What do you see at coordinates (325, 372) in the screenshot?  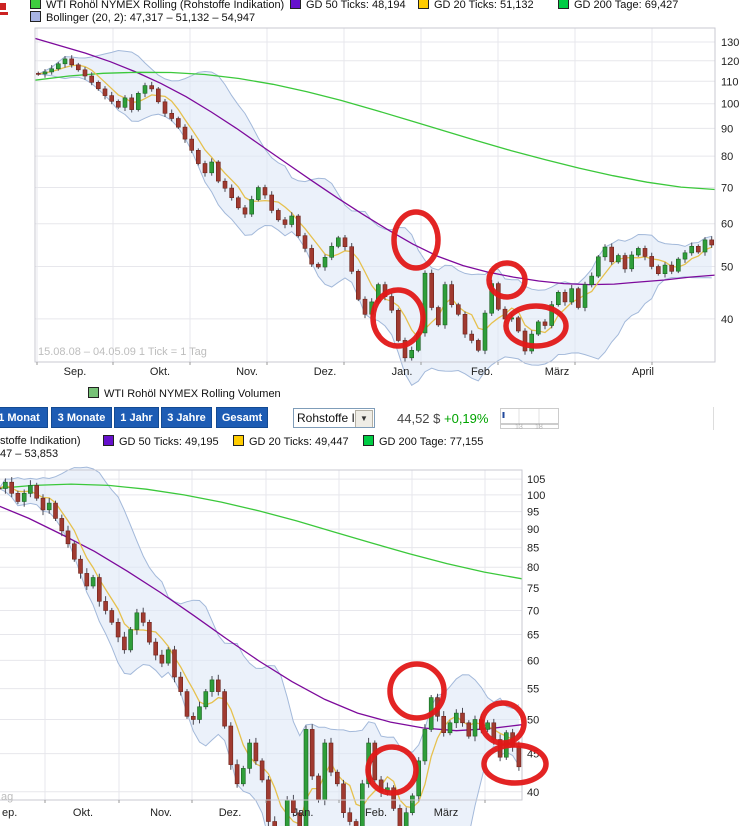 I see `x-tick-label: Dez.` at bounding box center [325, 372].